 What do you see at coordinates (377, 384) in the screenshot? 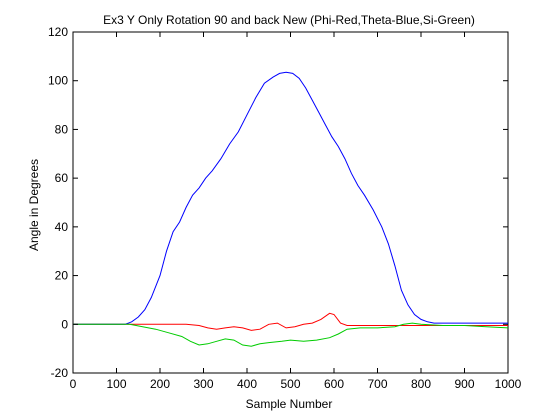
I see `x-tick-label: 700` at bounding box center [377, 384].